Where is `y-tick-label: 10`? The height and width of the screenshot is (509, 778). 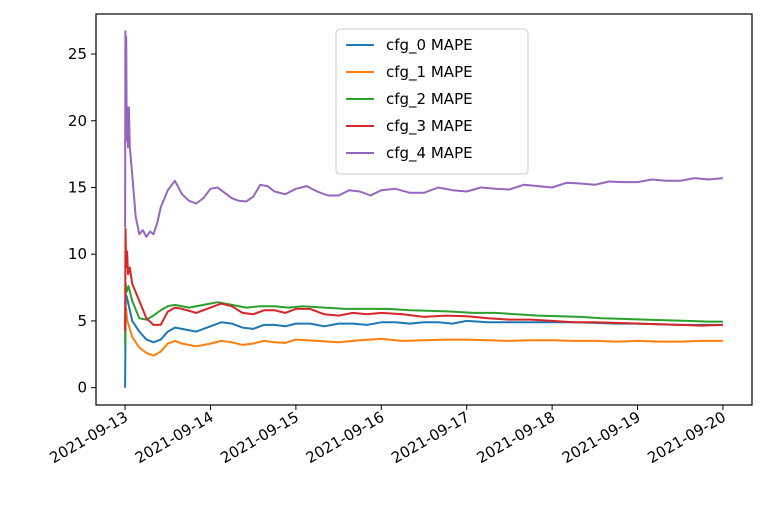 y-tick-label: 10 is located at coordinates (77, 254).